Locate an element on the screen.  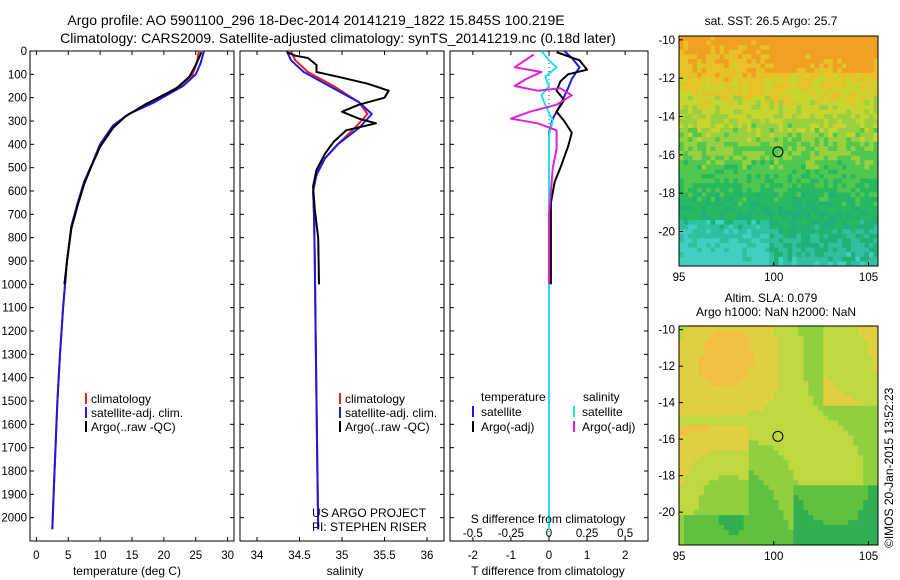
legend-label-t-argo: Argo(-adj) is located at coordinates (507, 427).